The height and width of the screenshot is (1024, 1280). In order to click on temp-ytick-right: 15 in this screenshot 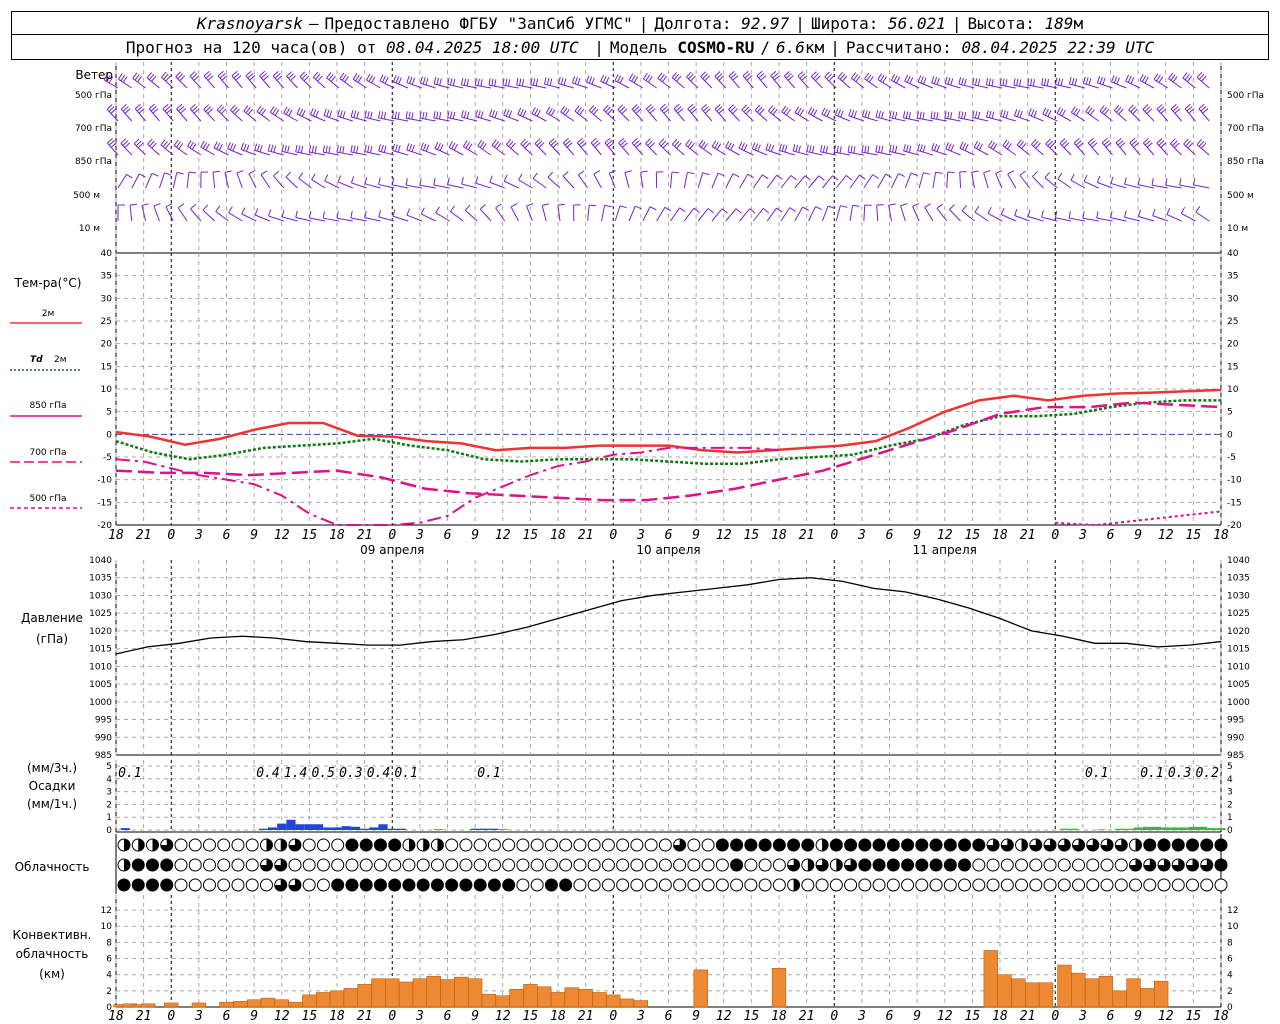, I will do `click(1232, 367)`.